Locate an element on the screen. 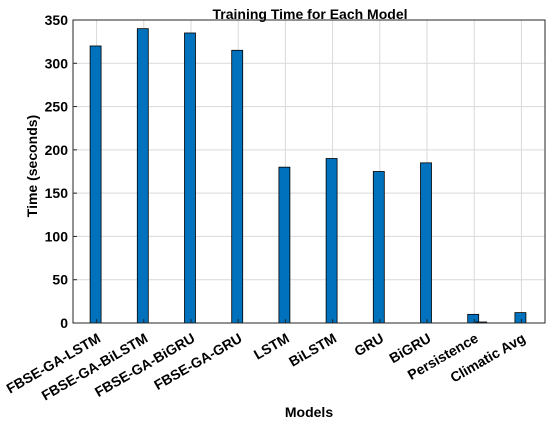  y-tick-label: 250 is located at coordinates (57, 107).